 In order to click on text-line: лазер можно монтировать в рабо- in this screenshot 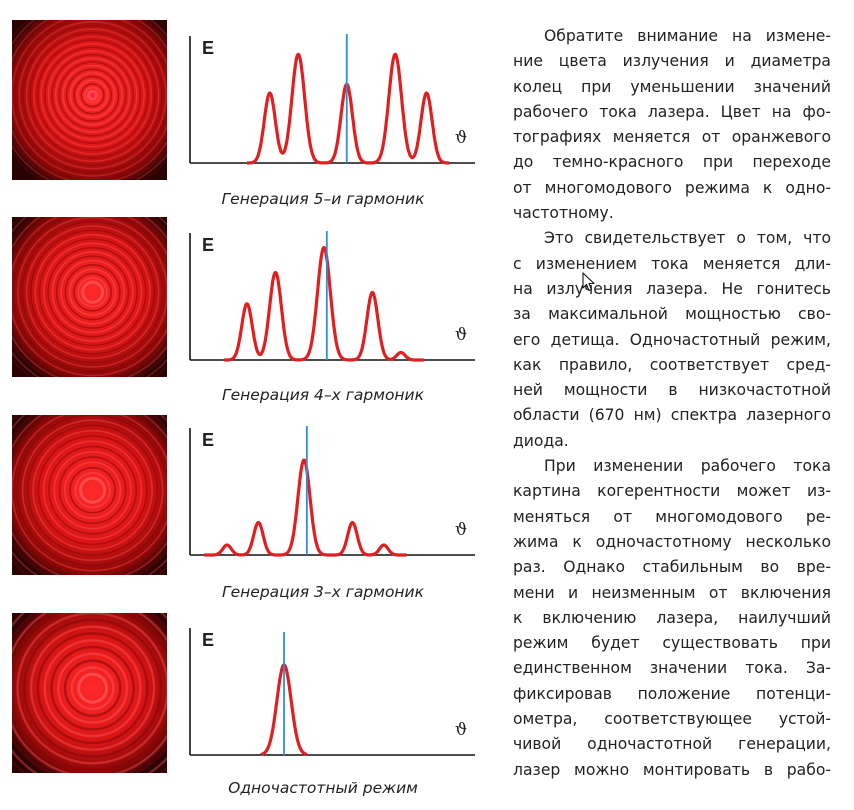, I will do `click(672, 769)`.